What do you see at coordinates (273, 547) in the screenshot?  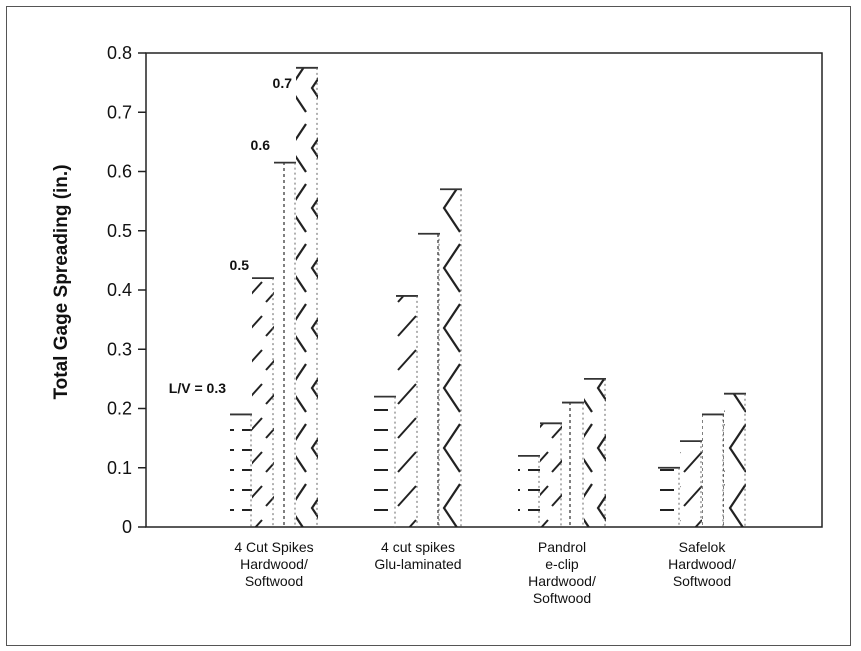 I see `category-label: 4 Cut Spikes` at bounding box center [273, 547].